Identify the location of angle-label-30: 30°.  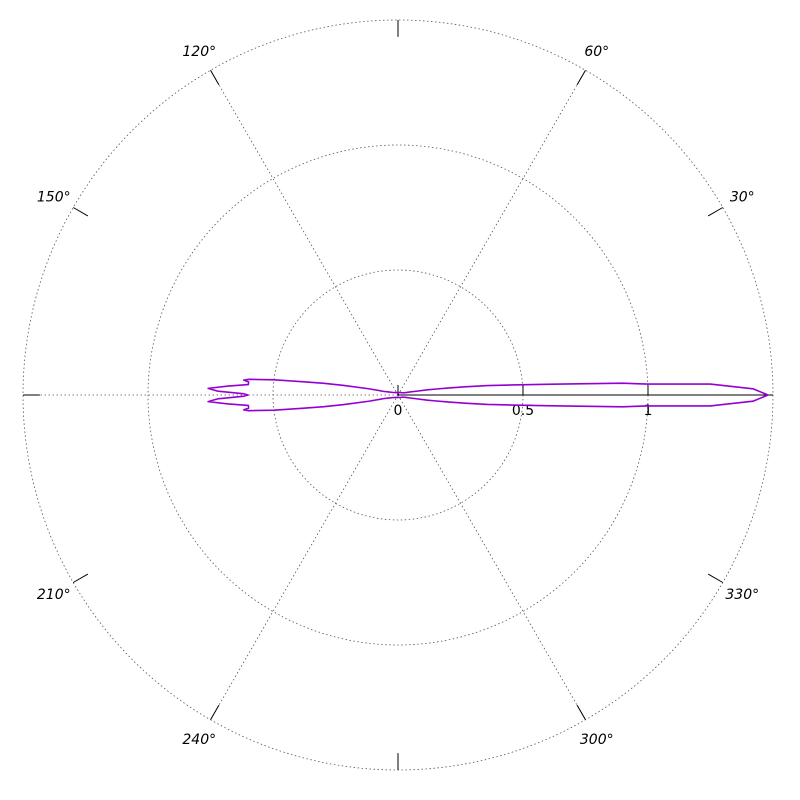
(742, 197).